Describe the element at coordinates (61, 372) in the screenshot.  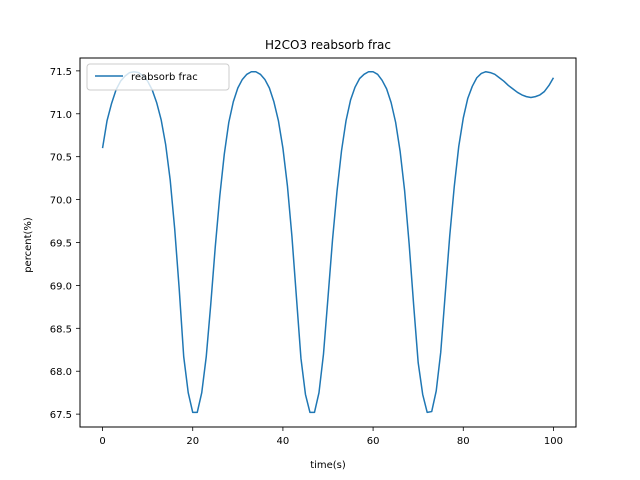
I see `y-tick-label: 68.0` at that location.